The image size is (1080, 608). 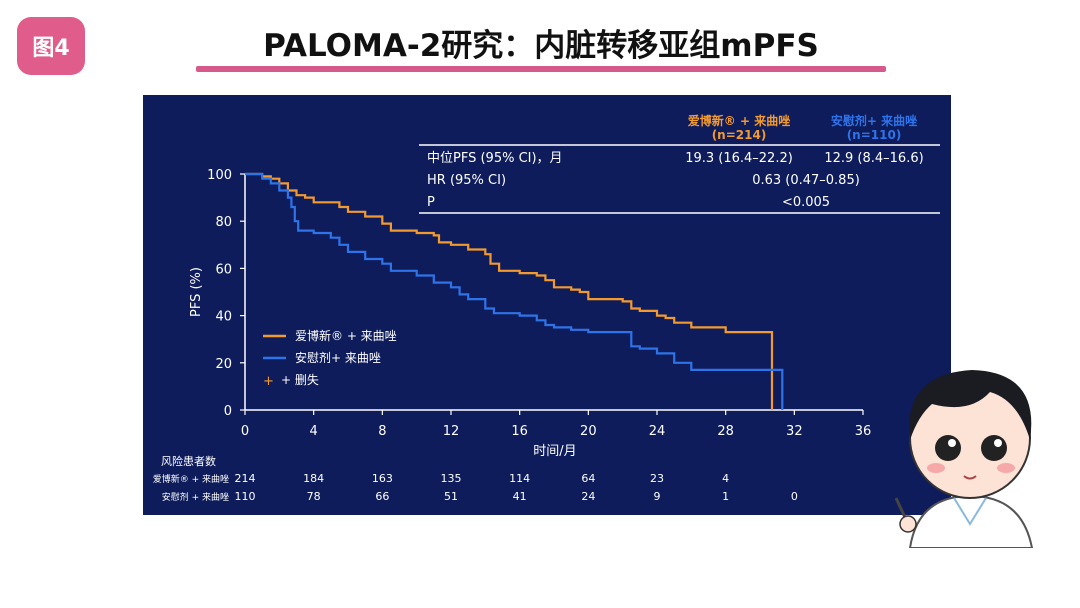 What do you see at coordinates (382, 478) in the screenshot?
I see `risk-count: 163` at bounding box center [382, 478].